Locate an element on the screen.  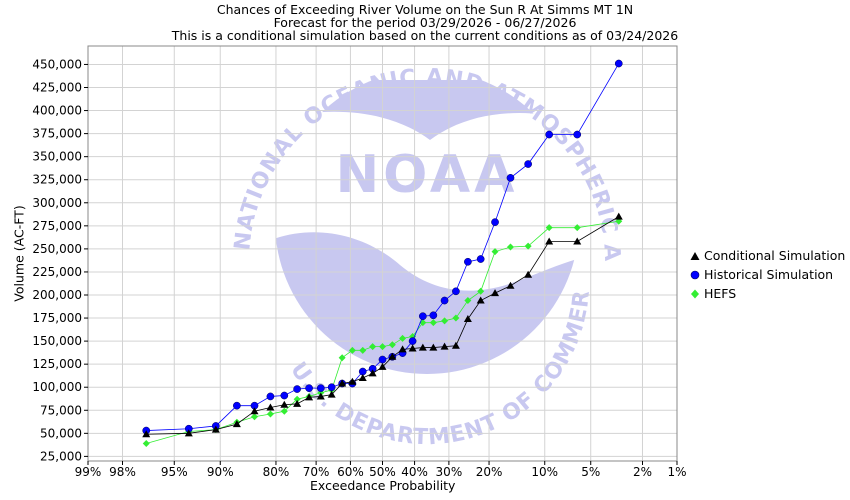
y-tick-label: 150,000 is located at coordinates (57, 341).